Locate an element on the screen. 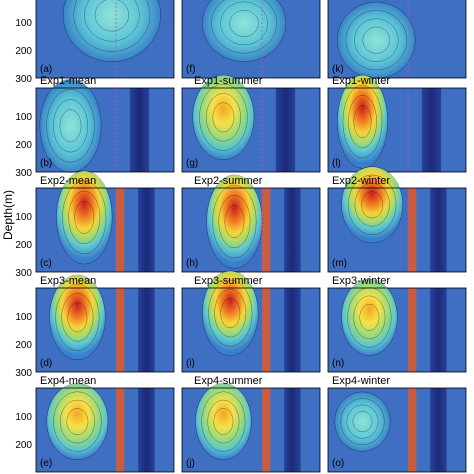 The width and height of the screenshot is (474, 474). contour-panel: (m) Exp2-winter is located at coordinates (397, 219).